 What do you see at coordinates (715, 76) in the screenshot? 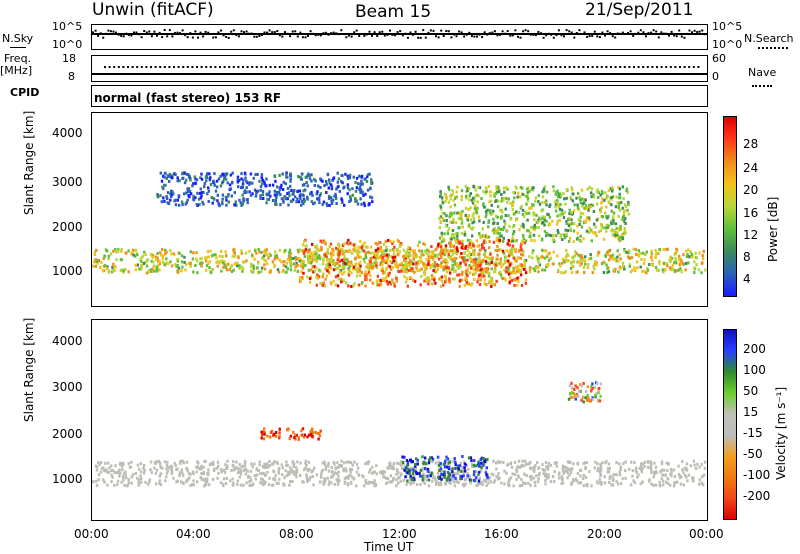
I see `nave-tick-bottom: 0` at bounding box center [715, 76].